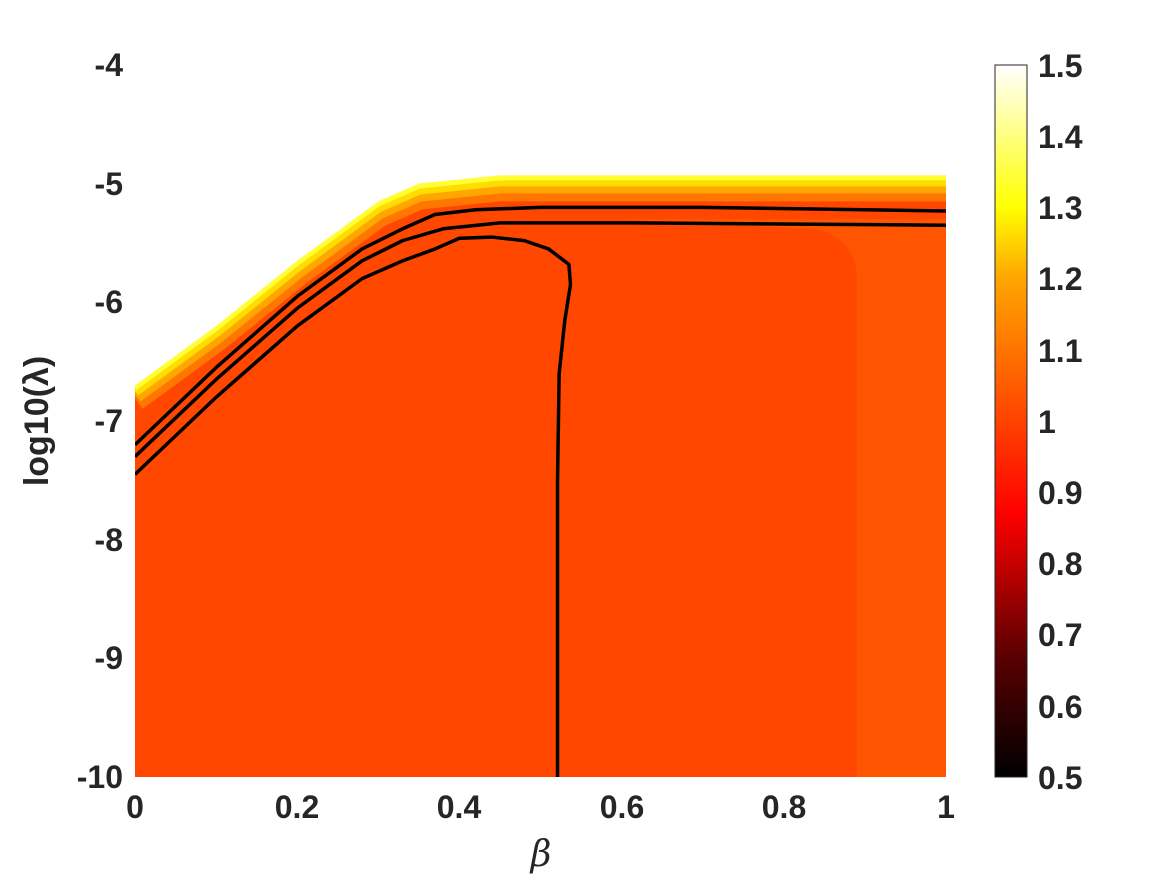  Describe the element at coordinates (109, 184) in the screenshot. I see `y-tick-label: -5` at that location.